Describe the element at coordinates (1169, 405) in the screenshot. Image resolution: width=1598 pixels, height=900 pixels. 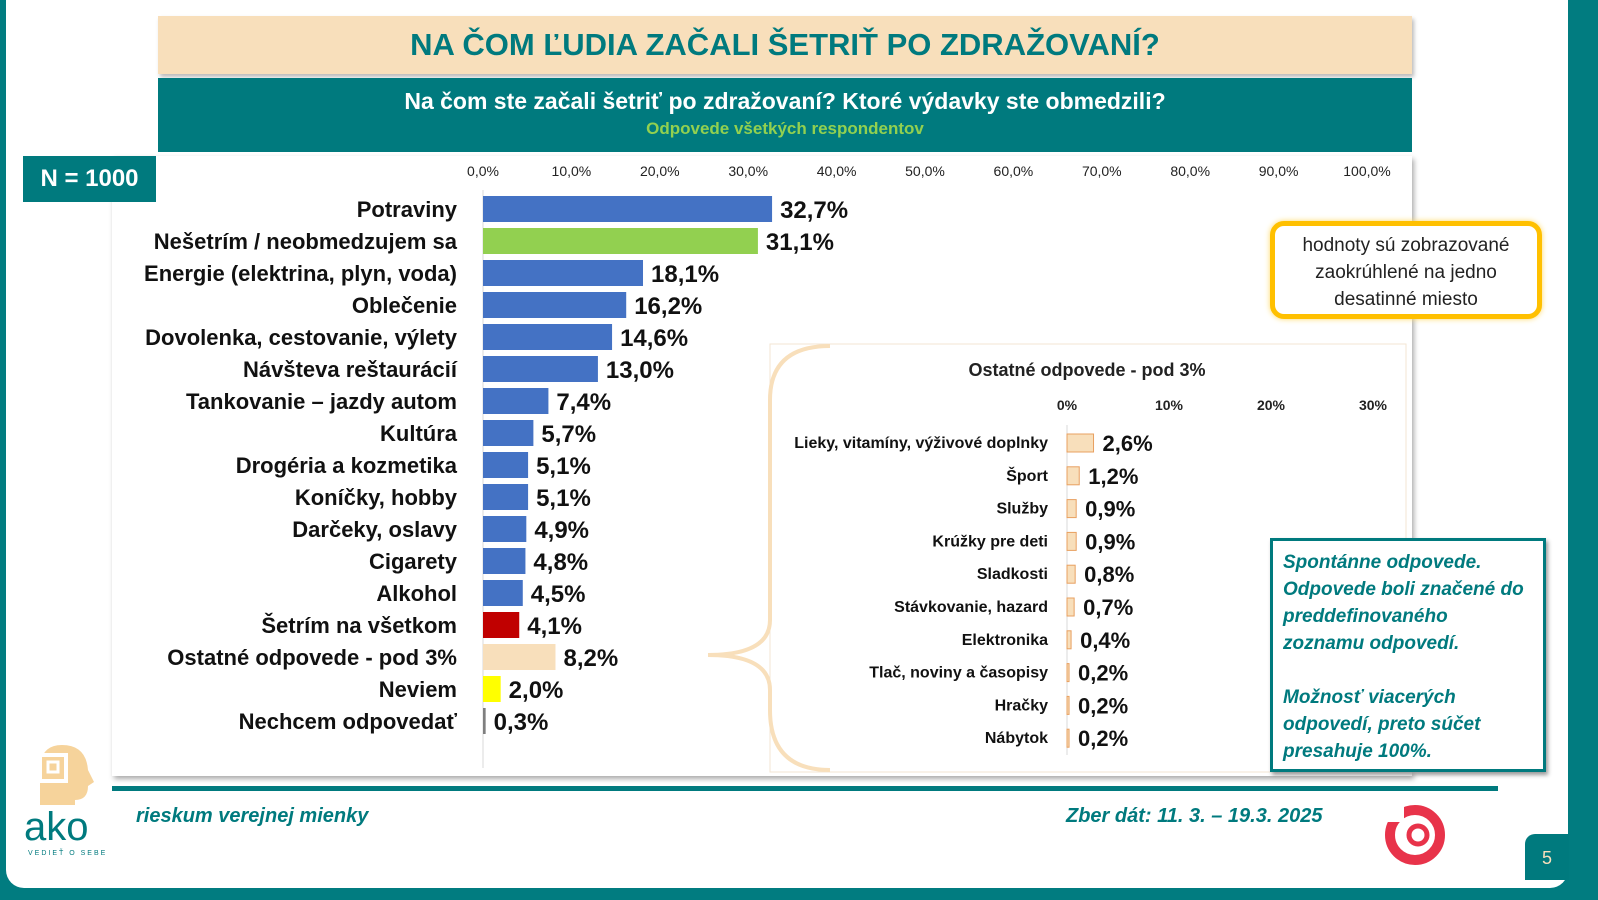
I see `x-tick-label: 10%` at that location.